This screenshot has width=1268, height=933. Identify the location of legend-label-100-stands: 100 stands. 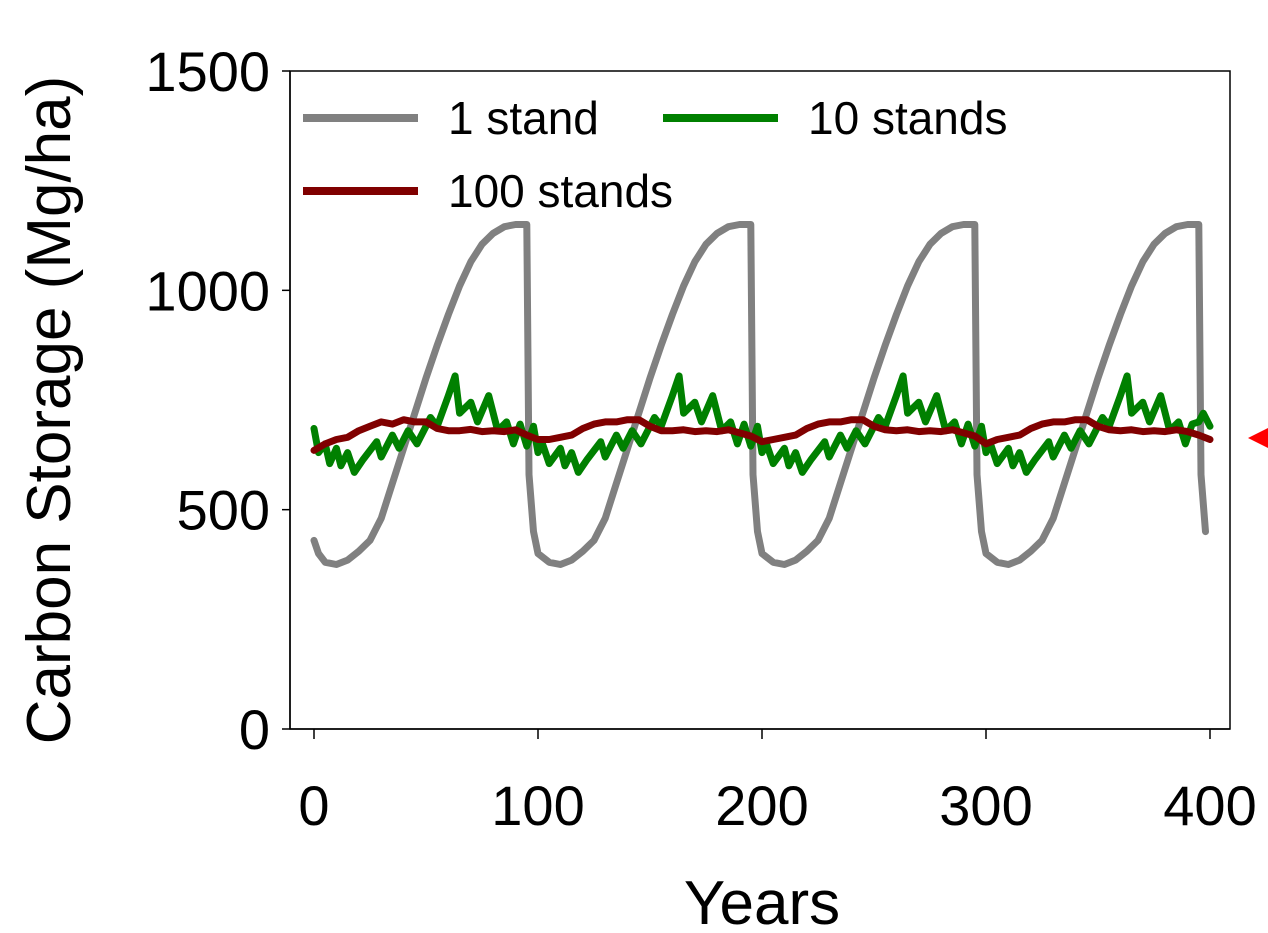
(560, 191).